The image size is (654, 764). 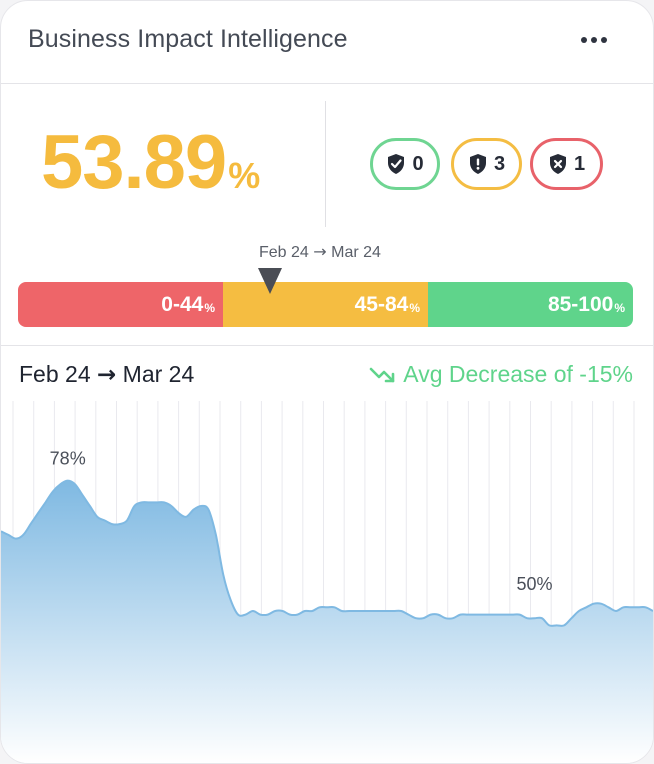 What do you see at coordinates (499, 163) in the screenshot?
I see `badge-warning-count: 3` at bounding box center [499, 163].